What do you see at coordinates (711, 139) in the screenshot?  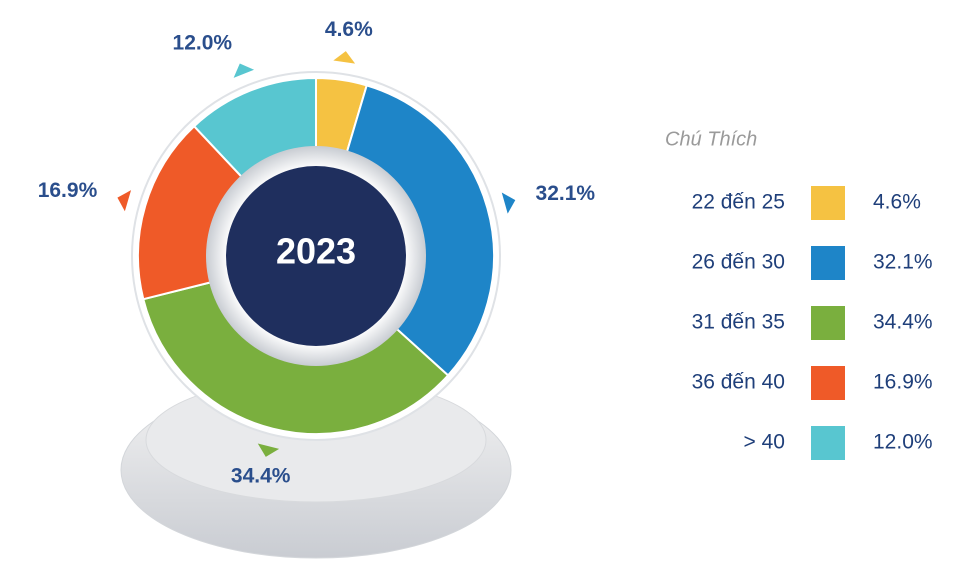 I see `legend-title: Chú Thích` at bounding box center [711, 139].